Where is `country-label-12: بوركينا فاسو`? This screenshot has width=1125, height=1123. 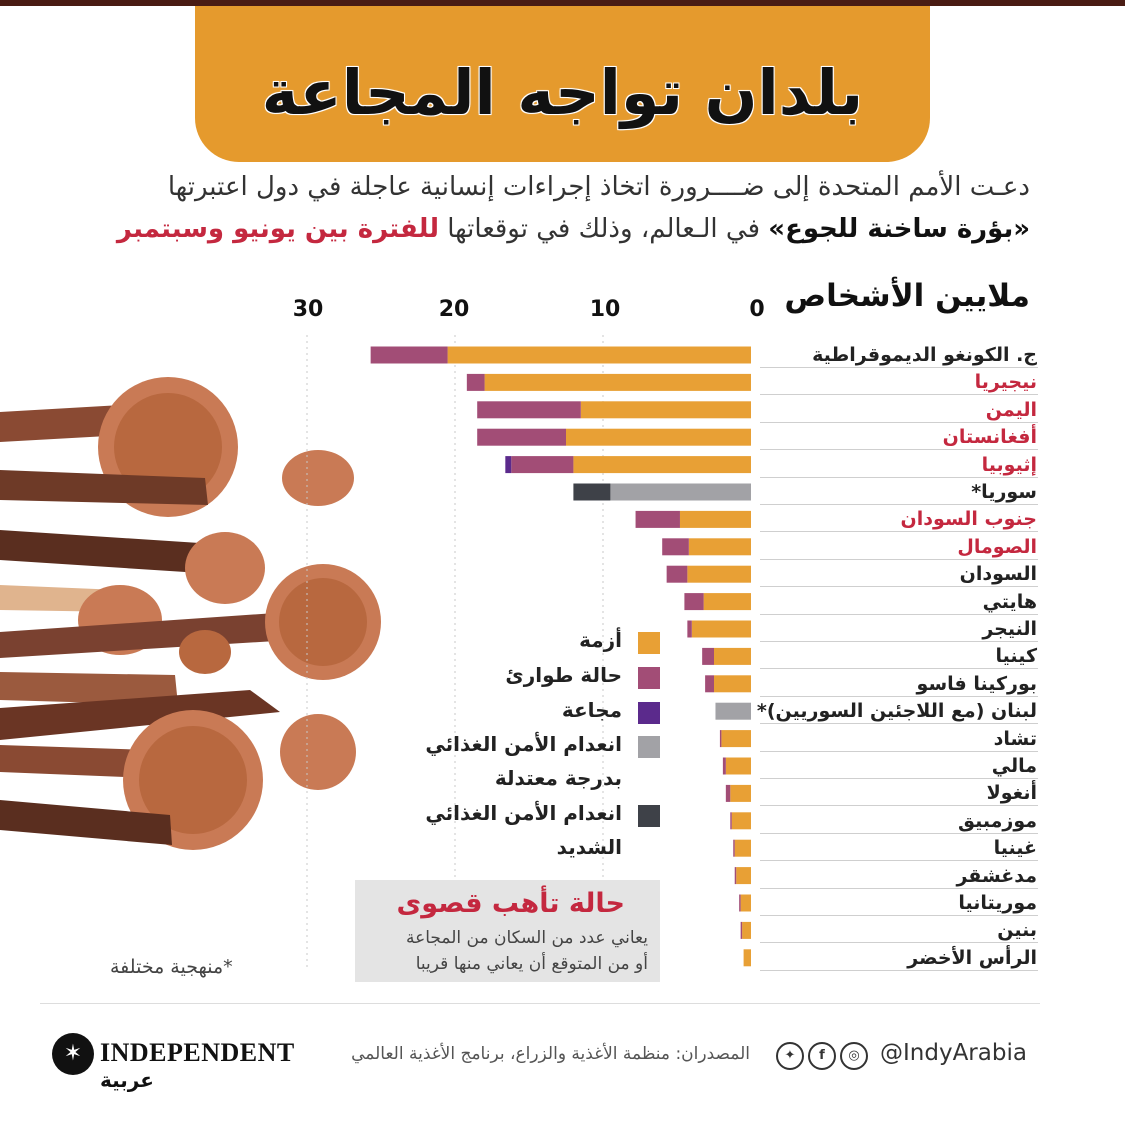 country-label-12: بوركينا فاسو is located at coordinates (976, 683).